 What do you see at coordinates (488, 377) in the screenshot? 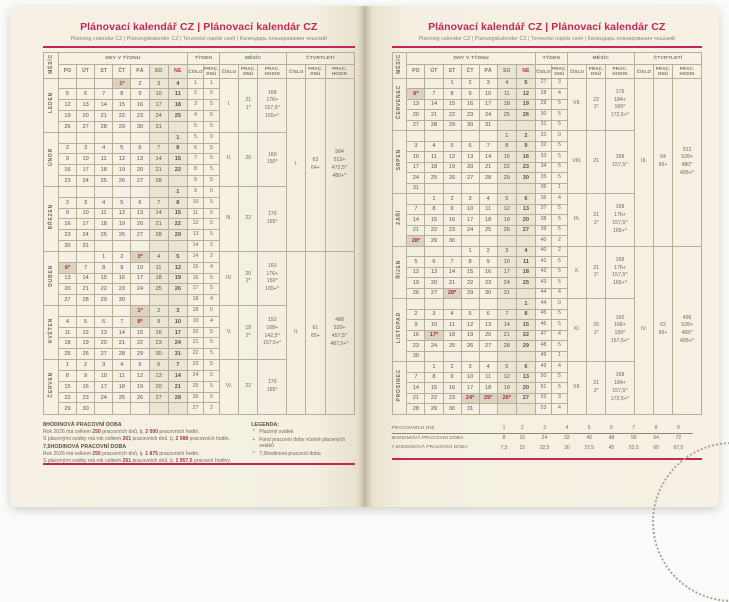
I see `day-cell: 11` at bounding box center [488, 377].